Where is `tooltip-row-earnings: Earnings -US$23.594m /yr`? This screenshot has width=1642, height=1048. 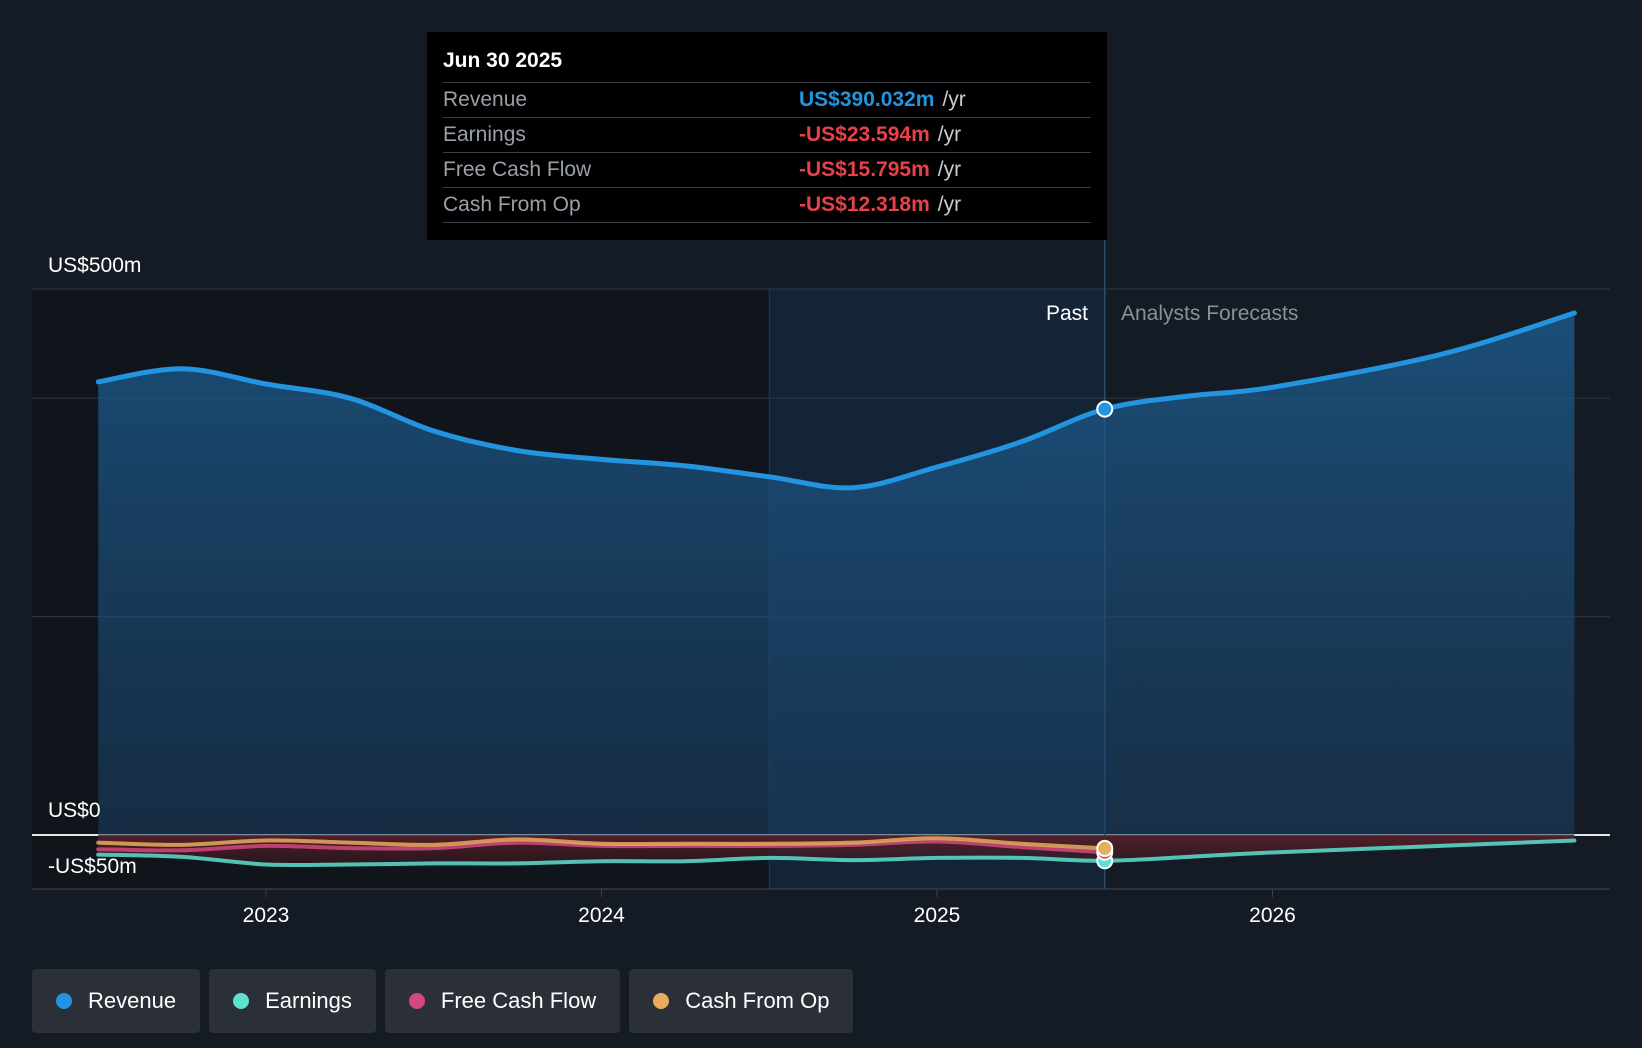
tooltip-row-earnings: Earnings -US$23.594m /yr is located at coordinates (767, 134).